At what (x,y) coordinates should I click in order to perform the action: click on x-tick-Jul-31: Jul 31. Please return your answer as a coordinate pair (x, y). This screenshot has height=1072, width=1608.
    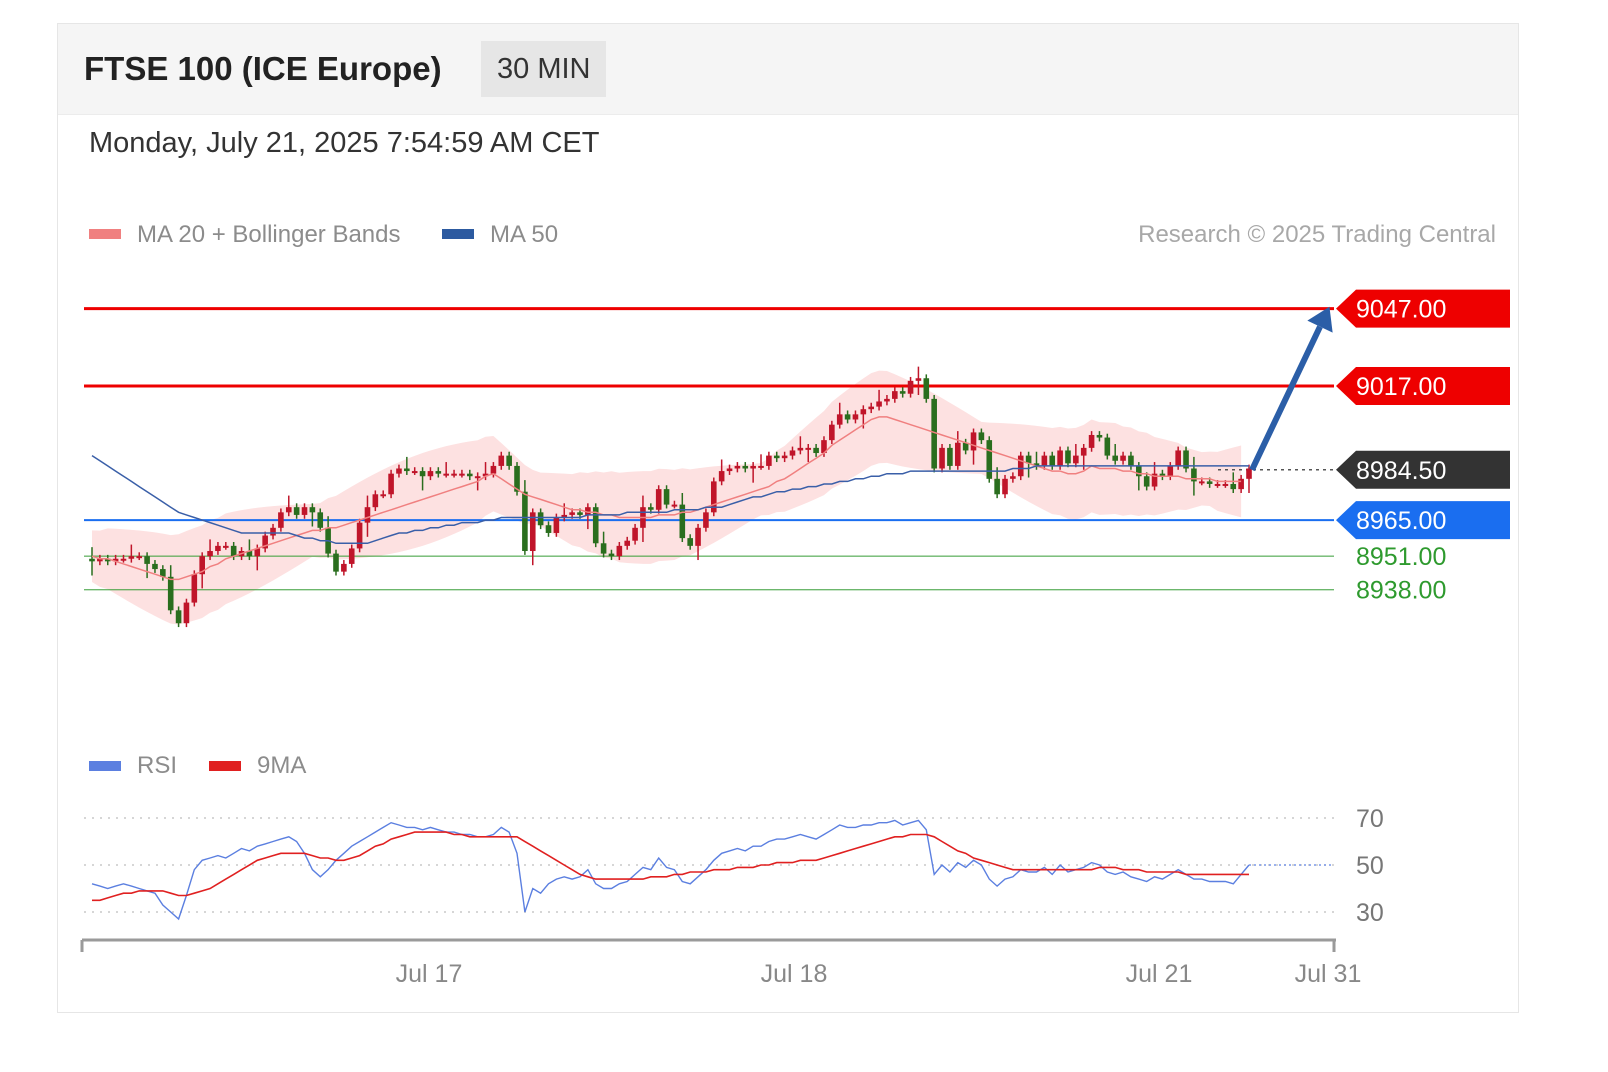
    Looking at the image, I should click on (1328, 974).